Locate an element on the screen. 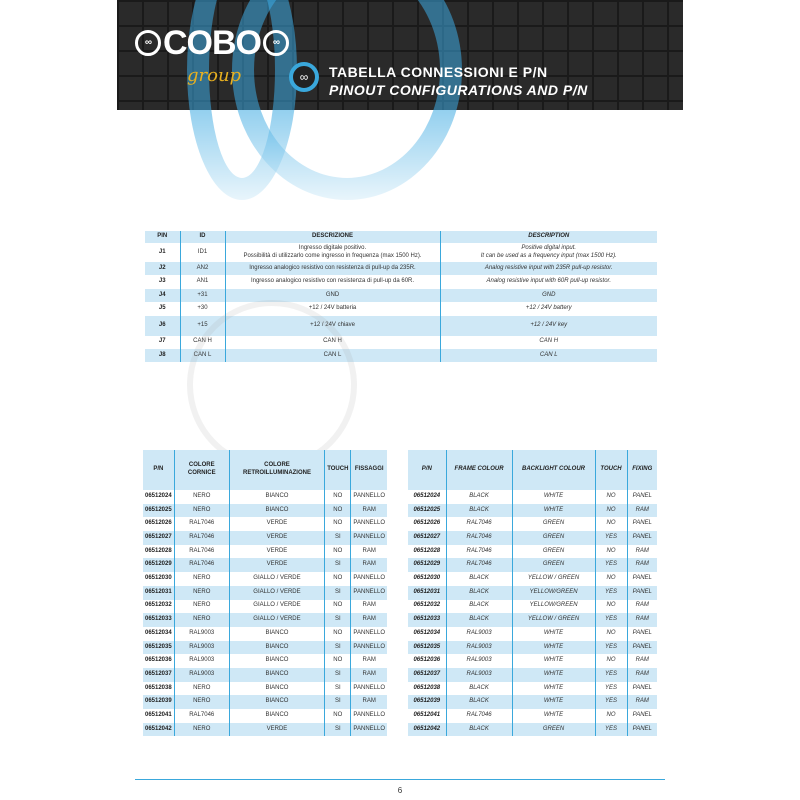  table-cell: +31 is located at coordinates (202, 295).